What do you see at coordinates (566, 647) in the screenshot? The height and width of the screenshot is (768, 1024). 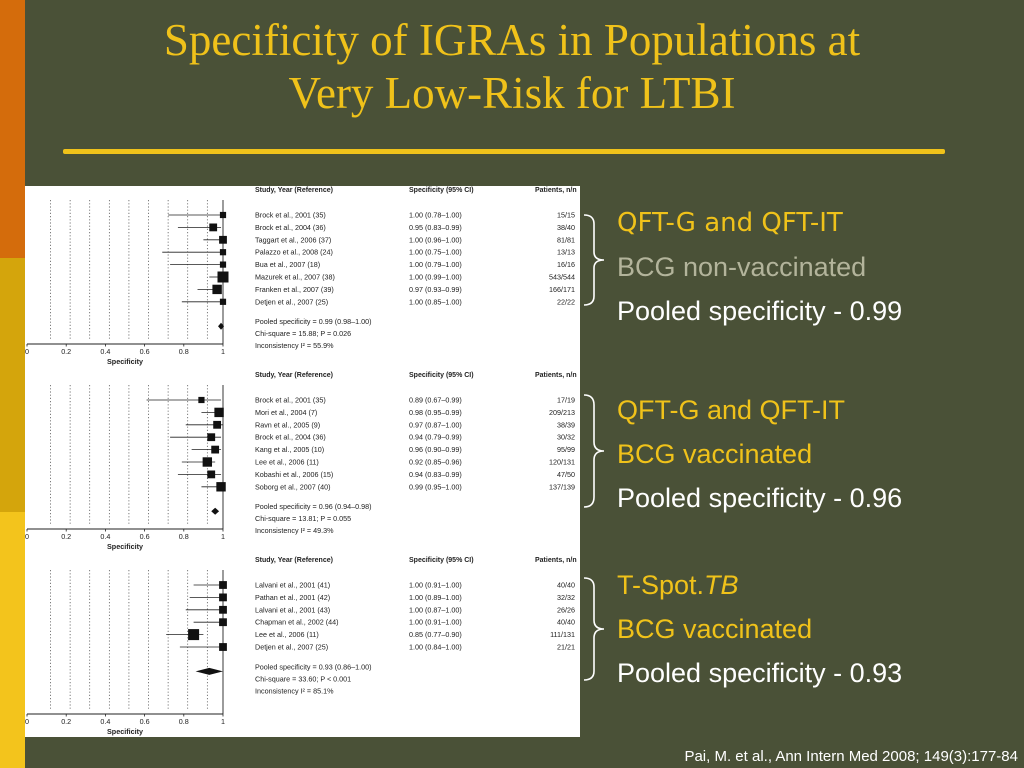 I see `forest-patients-text: 21/21` at bounding box center [566, 647].